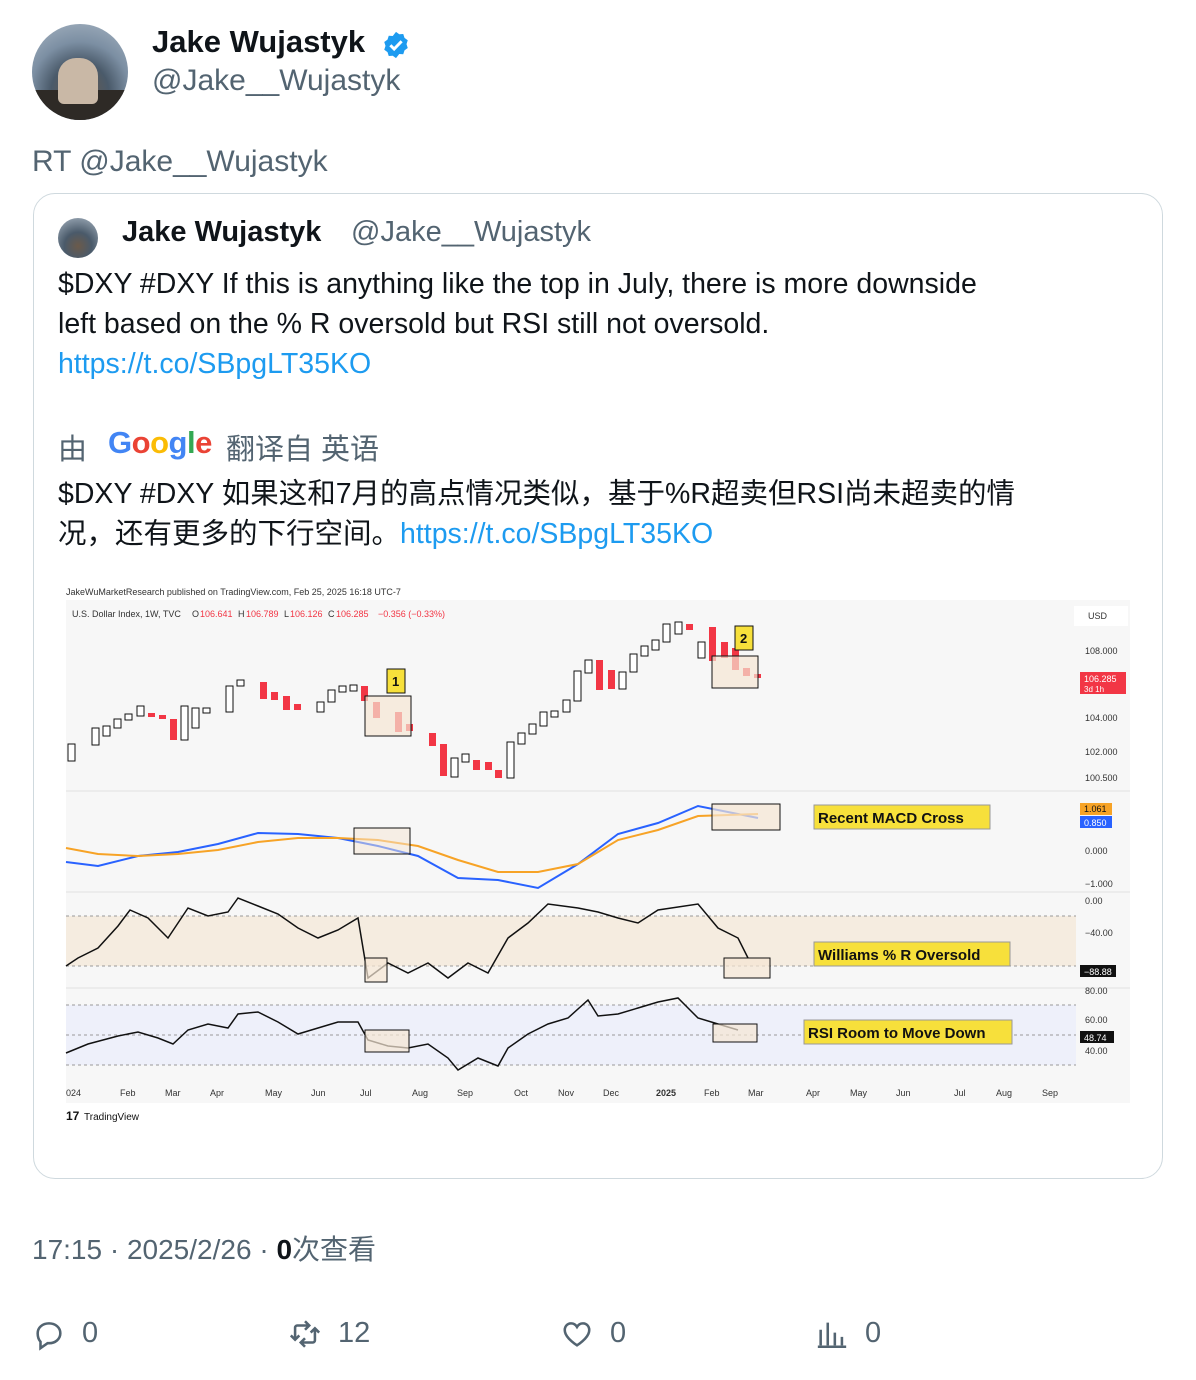  What do you see at coordinates (471, 232) in the screenshot?
I see `quoted-author-handle: @Jake__Wujastyk` at bounding box center [471, 232].